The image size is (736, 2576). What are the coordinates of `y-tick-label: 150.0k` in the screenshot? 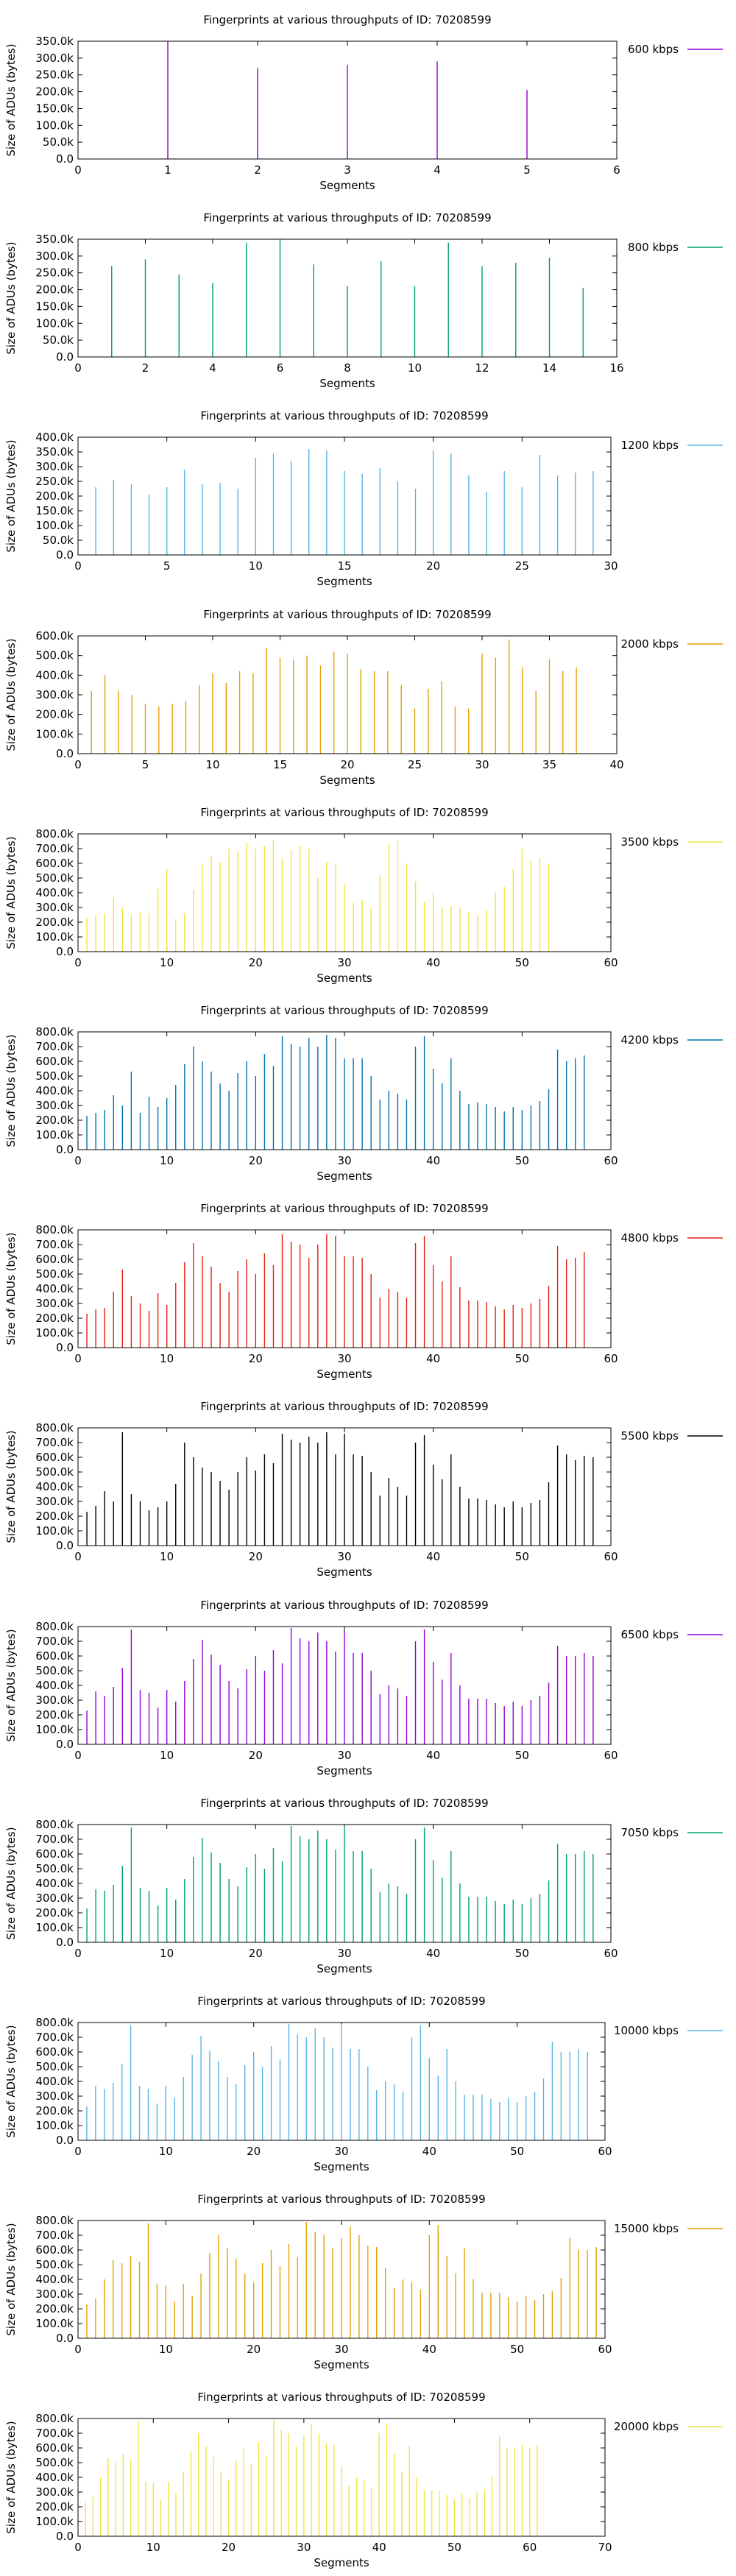 It's located at (54, 108).